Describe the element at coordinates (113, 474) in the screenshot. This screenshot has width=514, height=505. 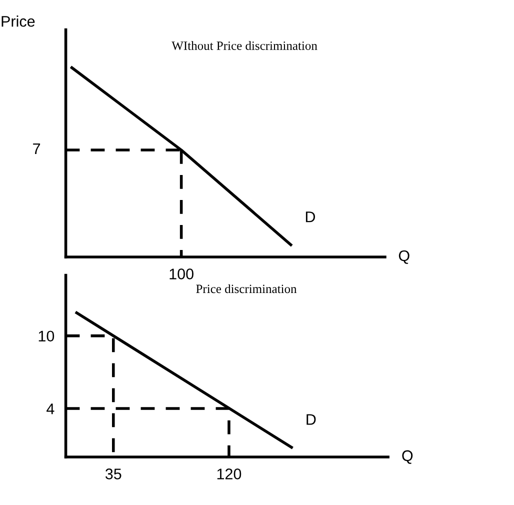
I see `x-tick-label: 35` at that location.